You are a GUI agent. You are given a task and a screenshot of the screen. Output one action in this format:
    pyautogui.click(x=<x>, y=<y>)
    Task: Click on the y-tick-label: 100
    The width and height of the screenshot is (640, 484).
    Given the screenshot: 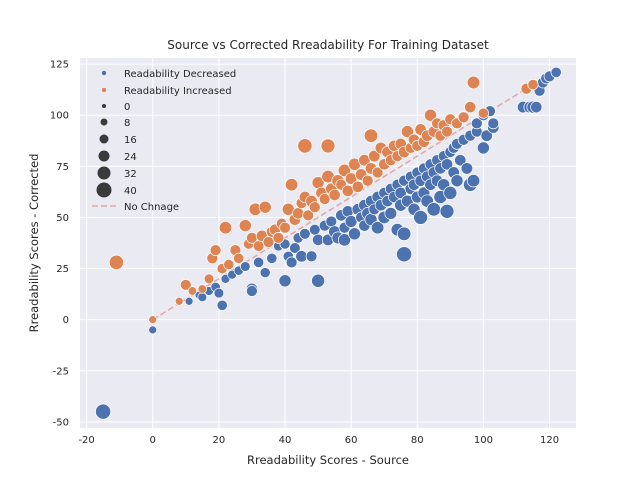 What is the action you would take?
    pyautogui.click(x=59, y=116)
    